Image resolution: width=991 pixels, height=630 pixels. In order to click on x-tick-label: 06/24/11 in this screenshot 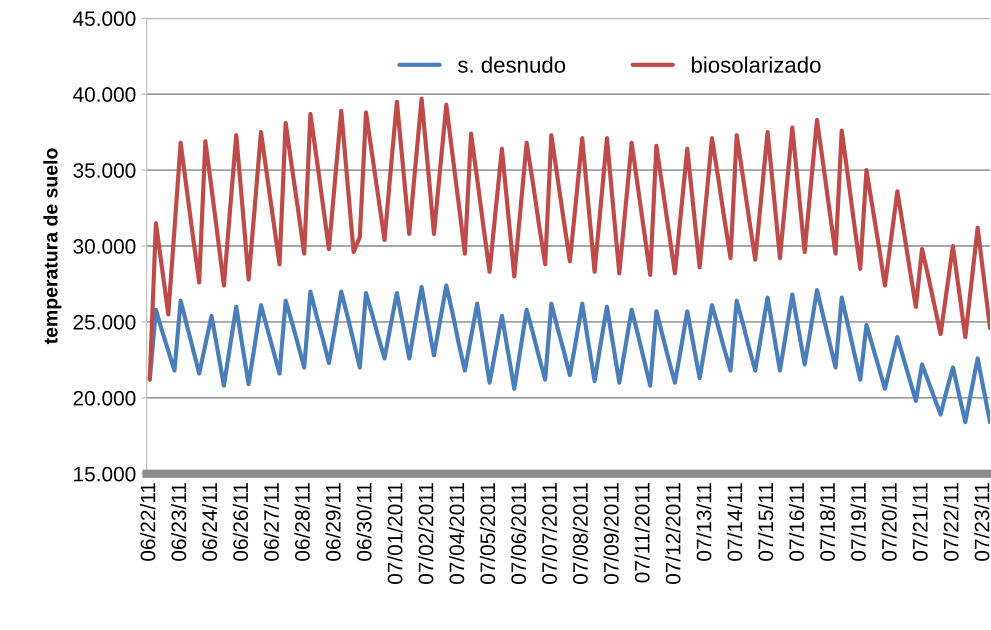, I will do `click(210, 522)`.